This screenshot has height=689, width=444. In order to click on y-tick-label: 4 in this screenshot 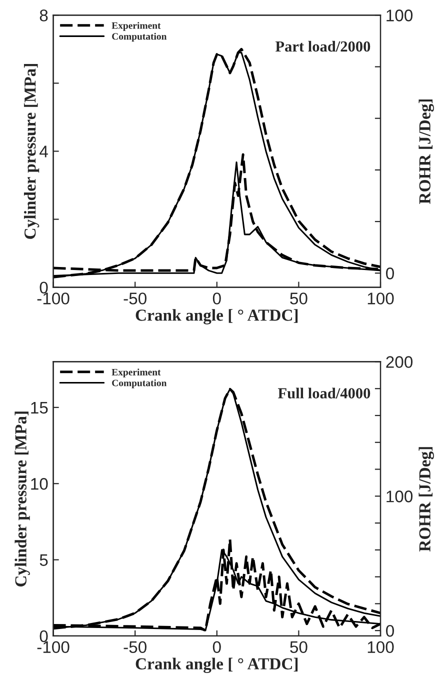, I will do `click(44, 152)`.